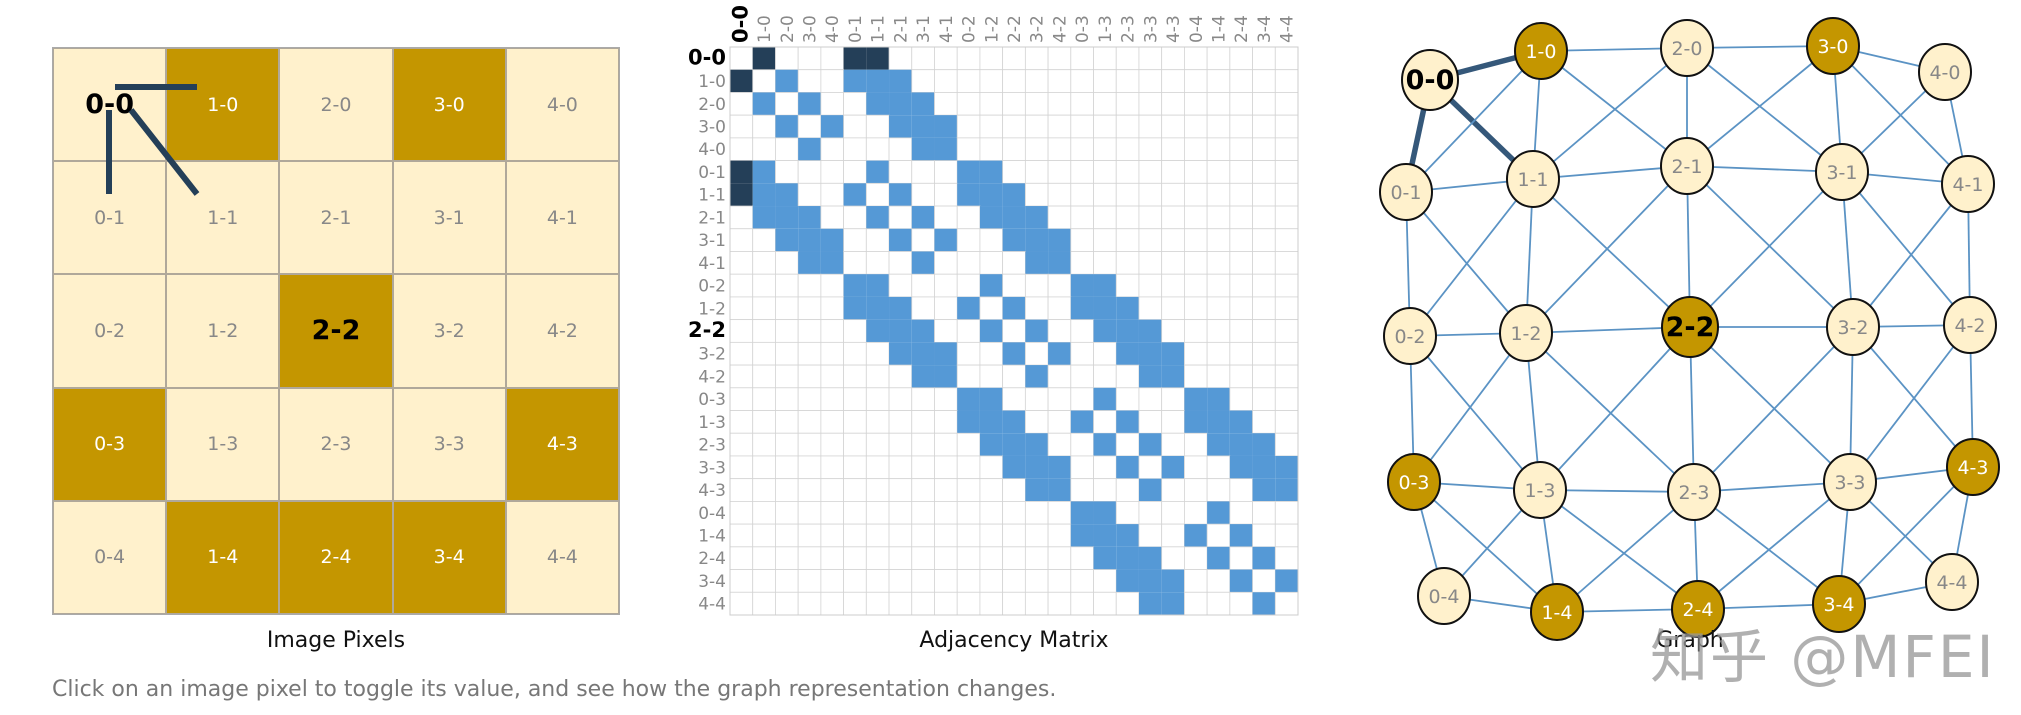 Image resolution: width=2021 pixels, height=715 pixels. Describe the element at coordinates (562, 218) in the screenshot. I see `pixel-4-1: 4-1` at that location.